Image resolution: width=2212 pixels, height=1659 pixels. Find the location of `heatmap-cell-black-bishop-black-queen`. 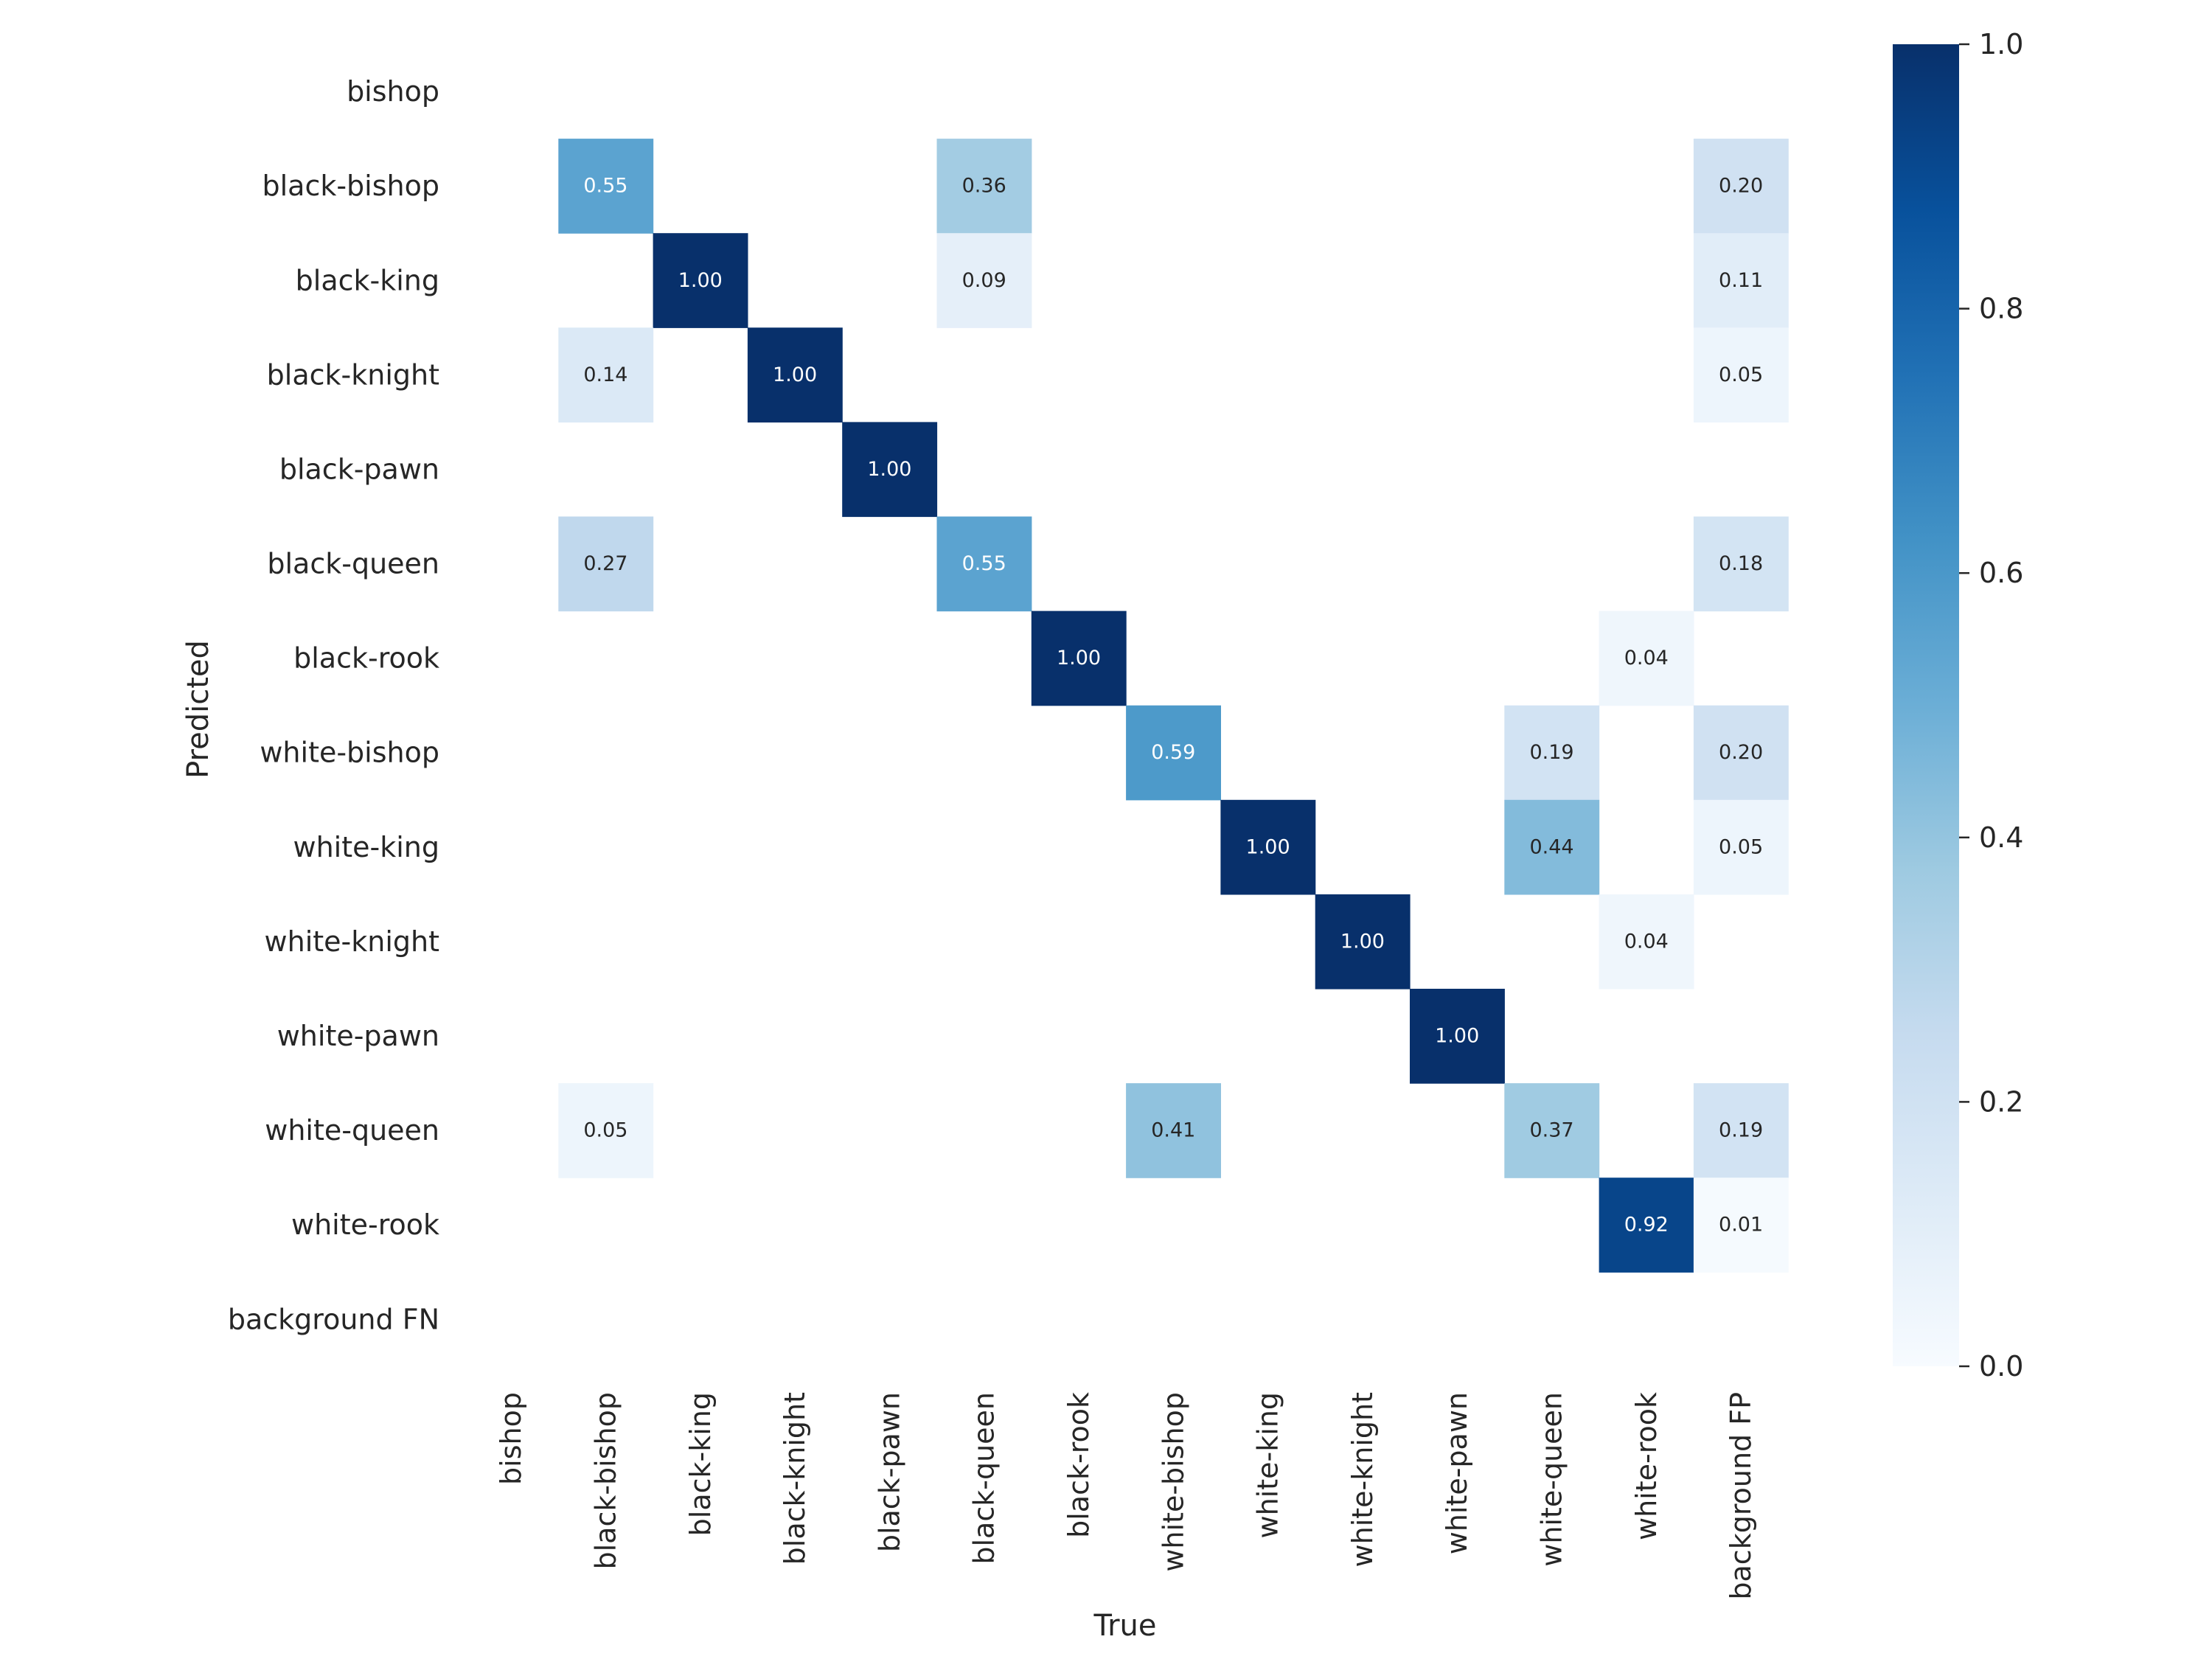

heatmap-cell-black-bishop-black-queen is located at coordinates (984, 186).